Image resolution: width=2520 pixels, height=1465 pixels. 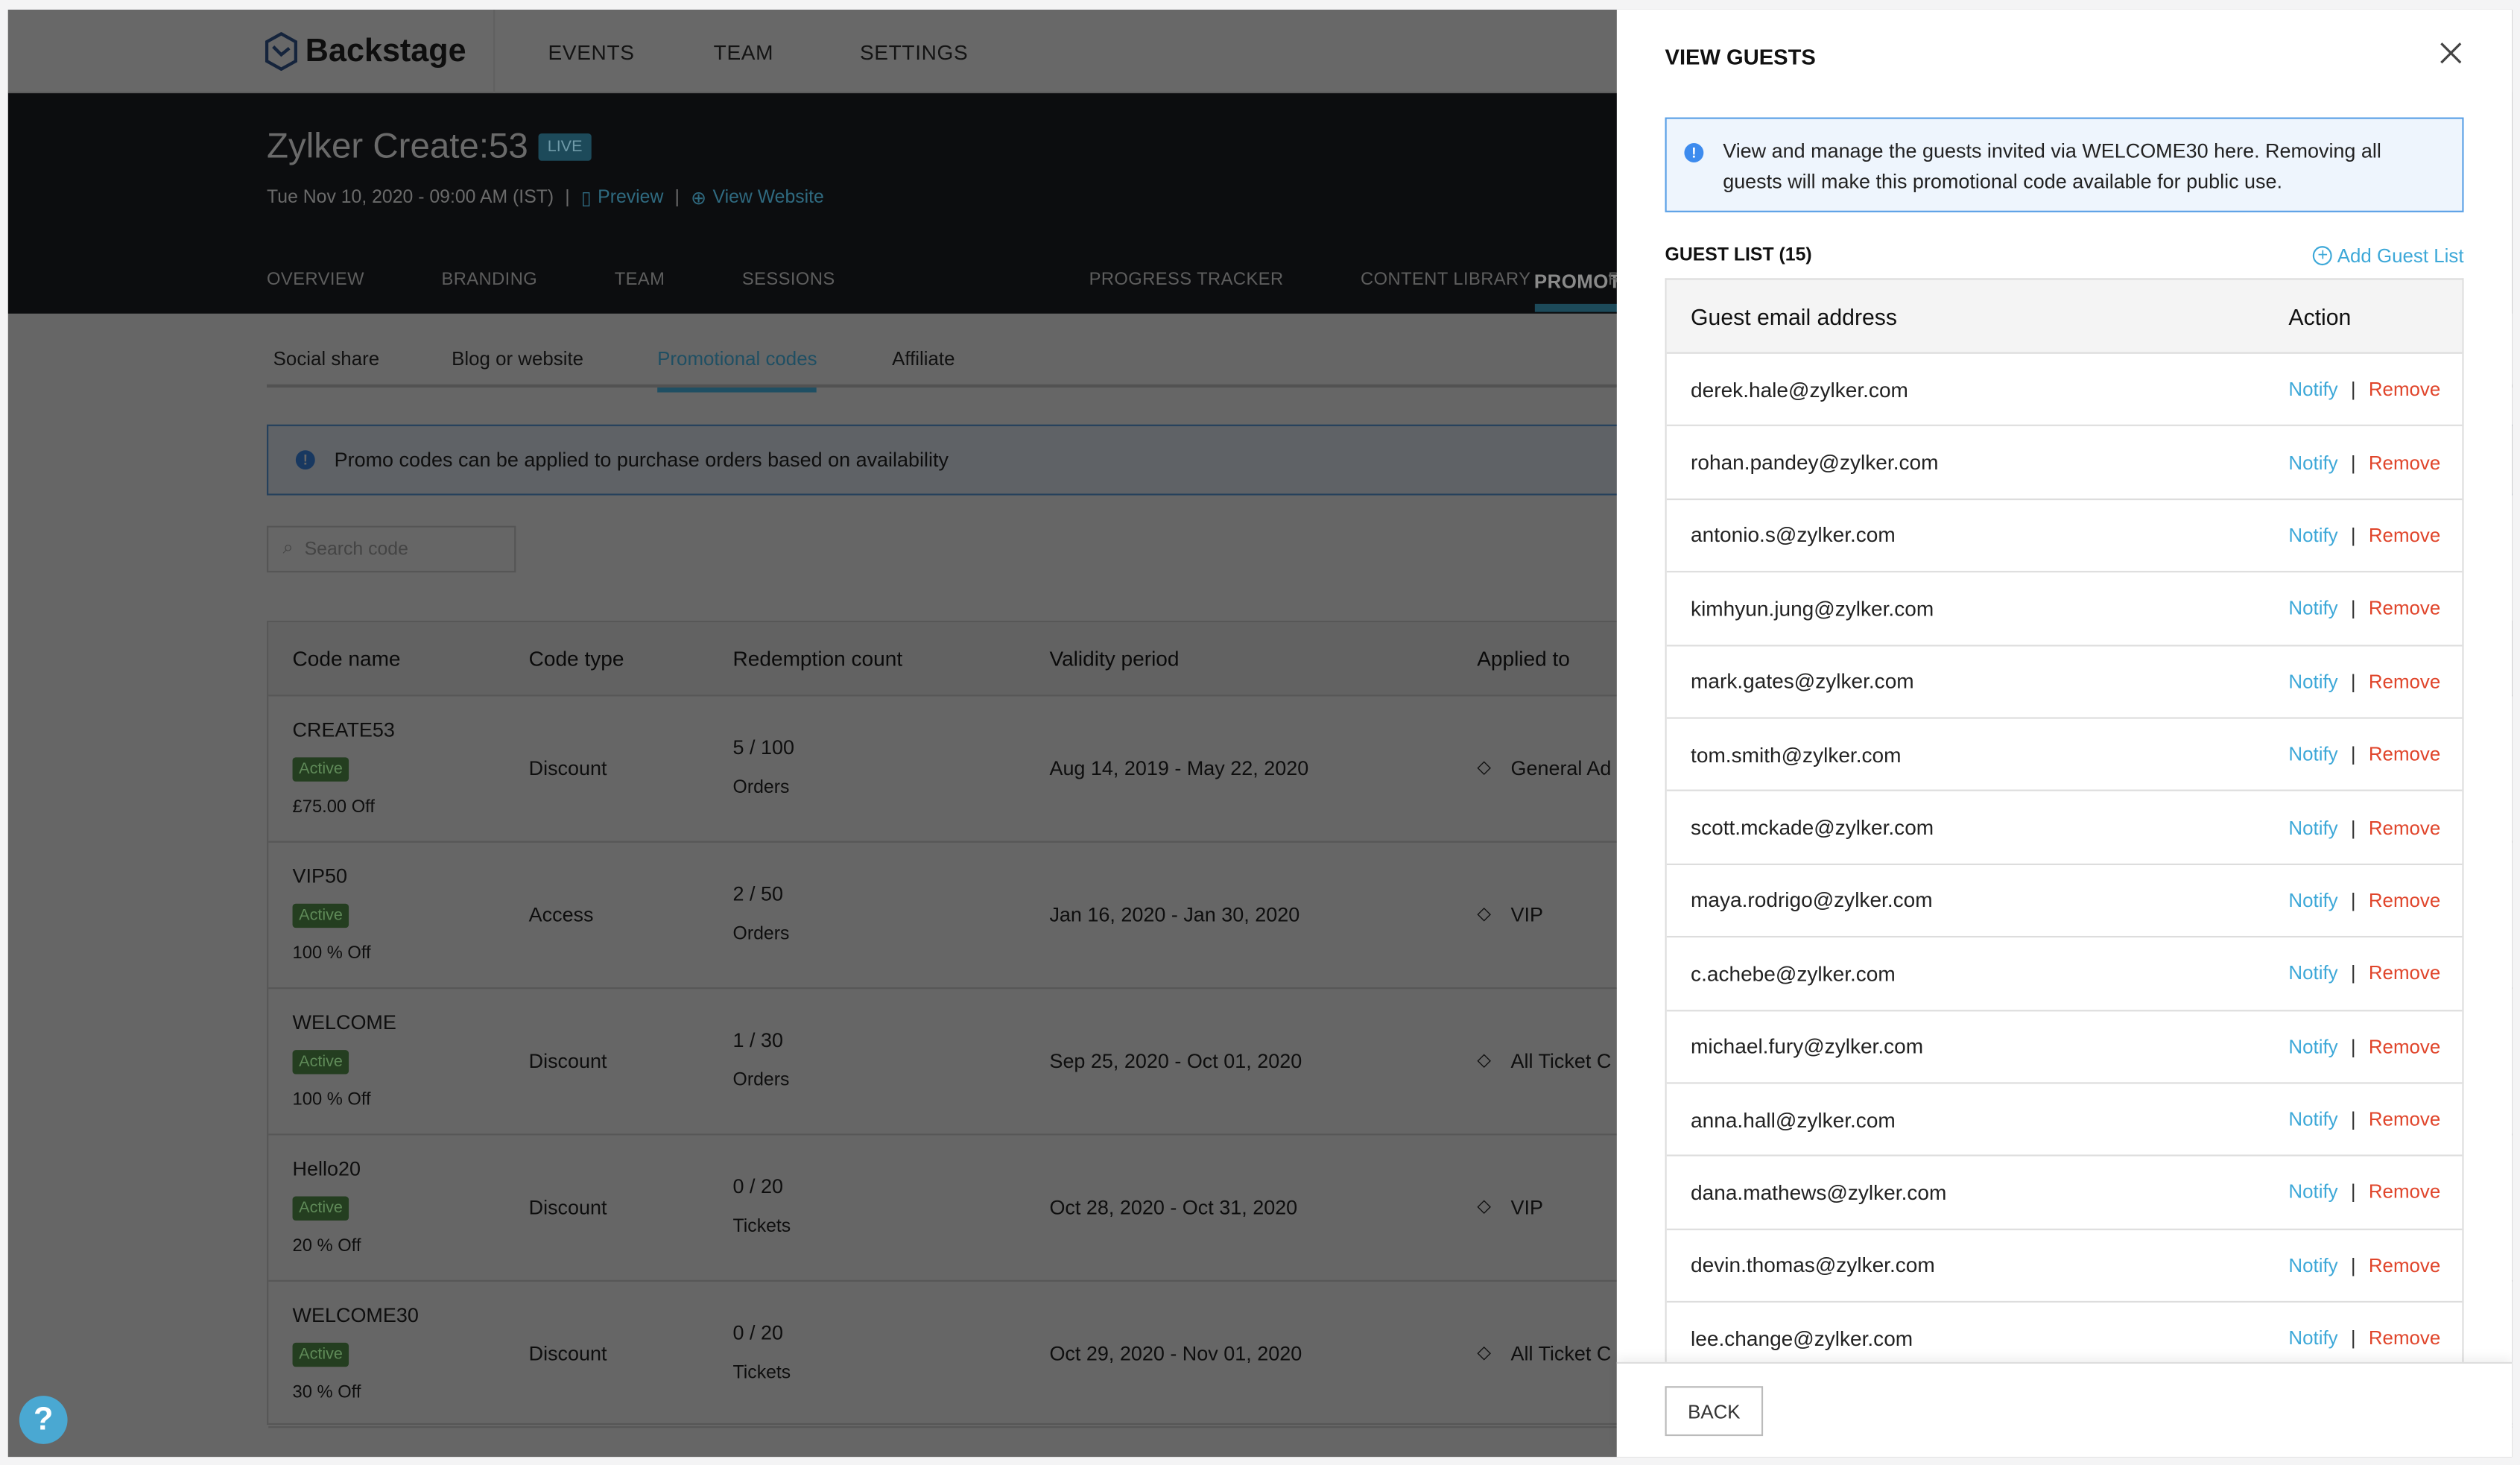 What do you see at coordinates (737, 370) in the screenshot?
I see `subtab-promotional-codes: Promotional codes` at bounding box center [737, 370].